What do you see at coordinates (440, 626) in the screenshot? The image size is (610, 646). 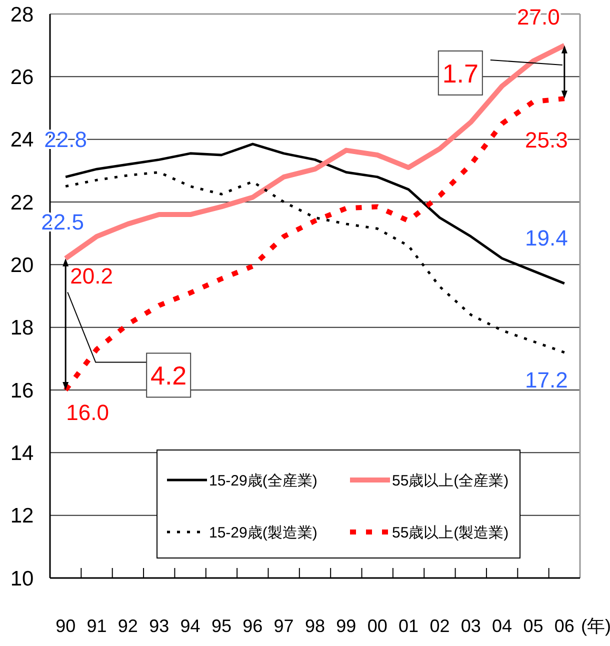 I see `x-tick-label: 02` at bounding box center [440, 626].